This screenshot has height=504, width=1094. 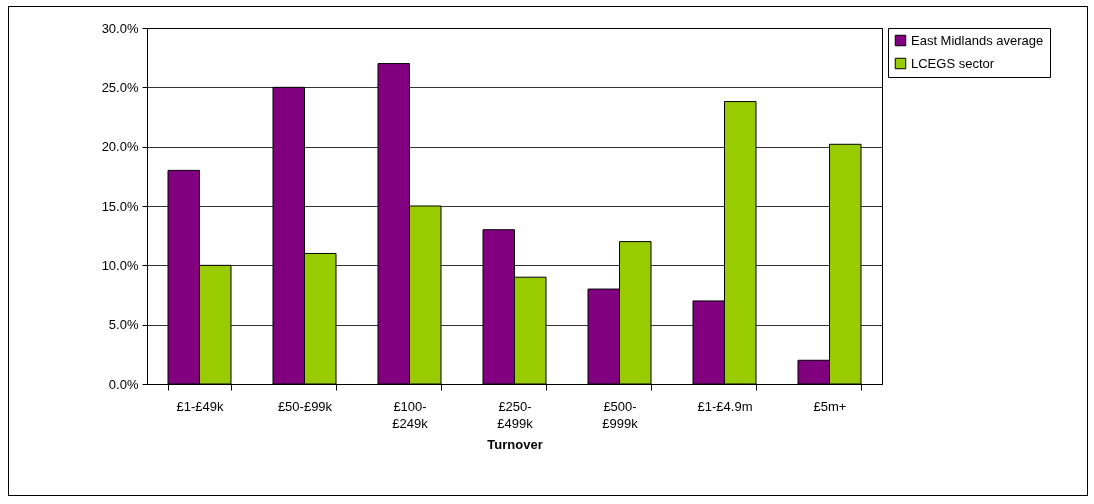 I want to click on x-tick-label: £250-£499k, so click(x=515, y=414).